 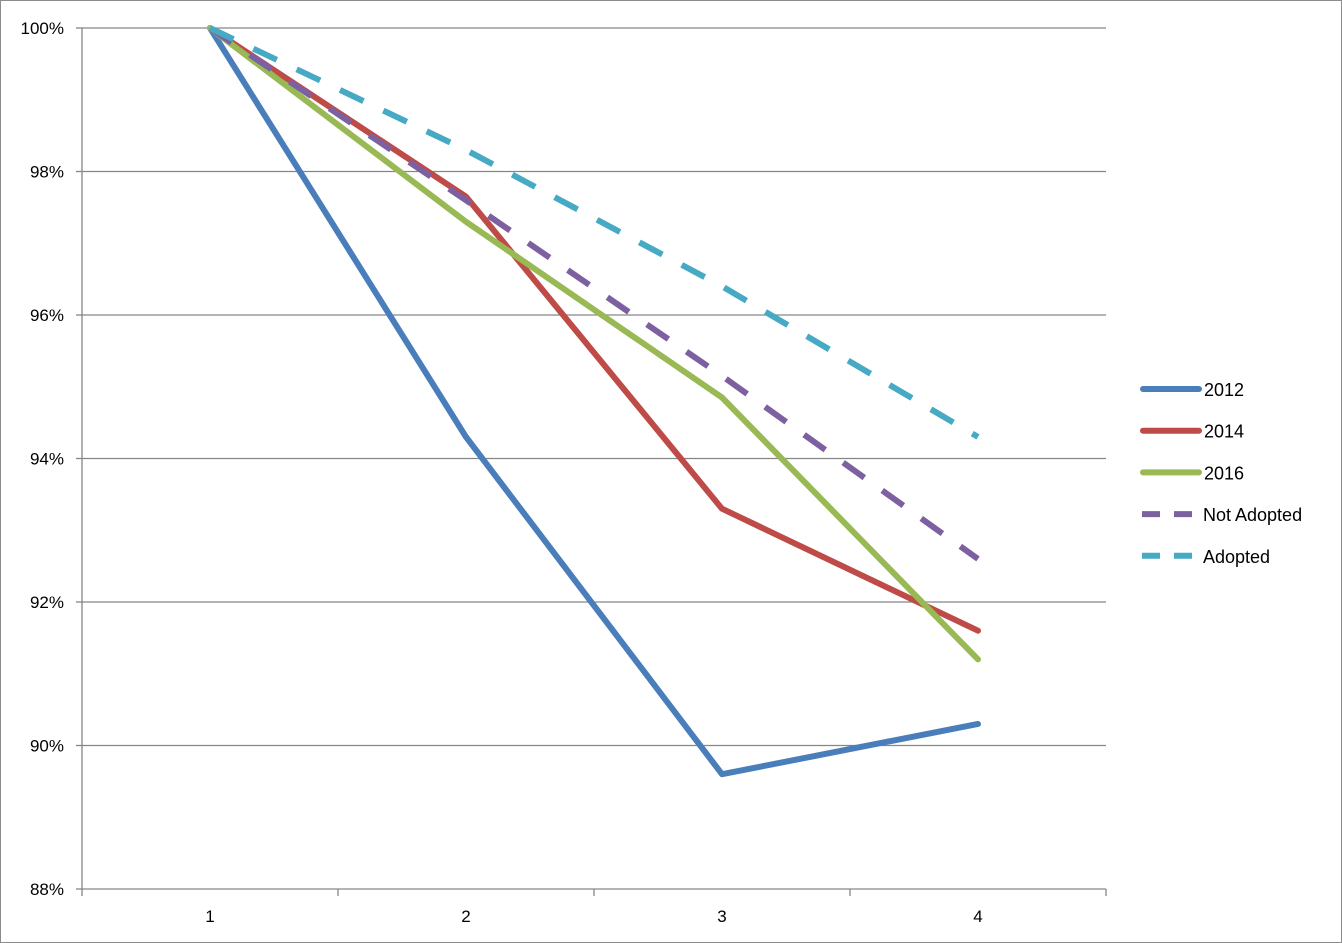 I want to click on legend-item: Not Adopted, so click(x=1222, y=515).